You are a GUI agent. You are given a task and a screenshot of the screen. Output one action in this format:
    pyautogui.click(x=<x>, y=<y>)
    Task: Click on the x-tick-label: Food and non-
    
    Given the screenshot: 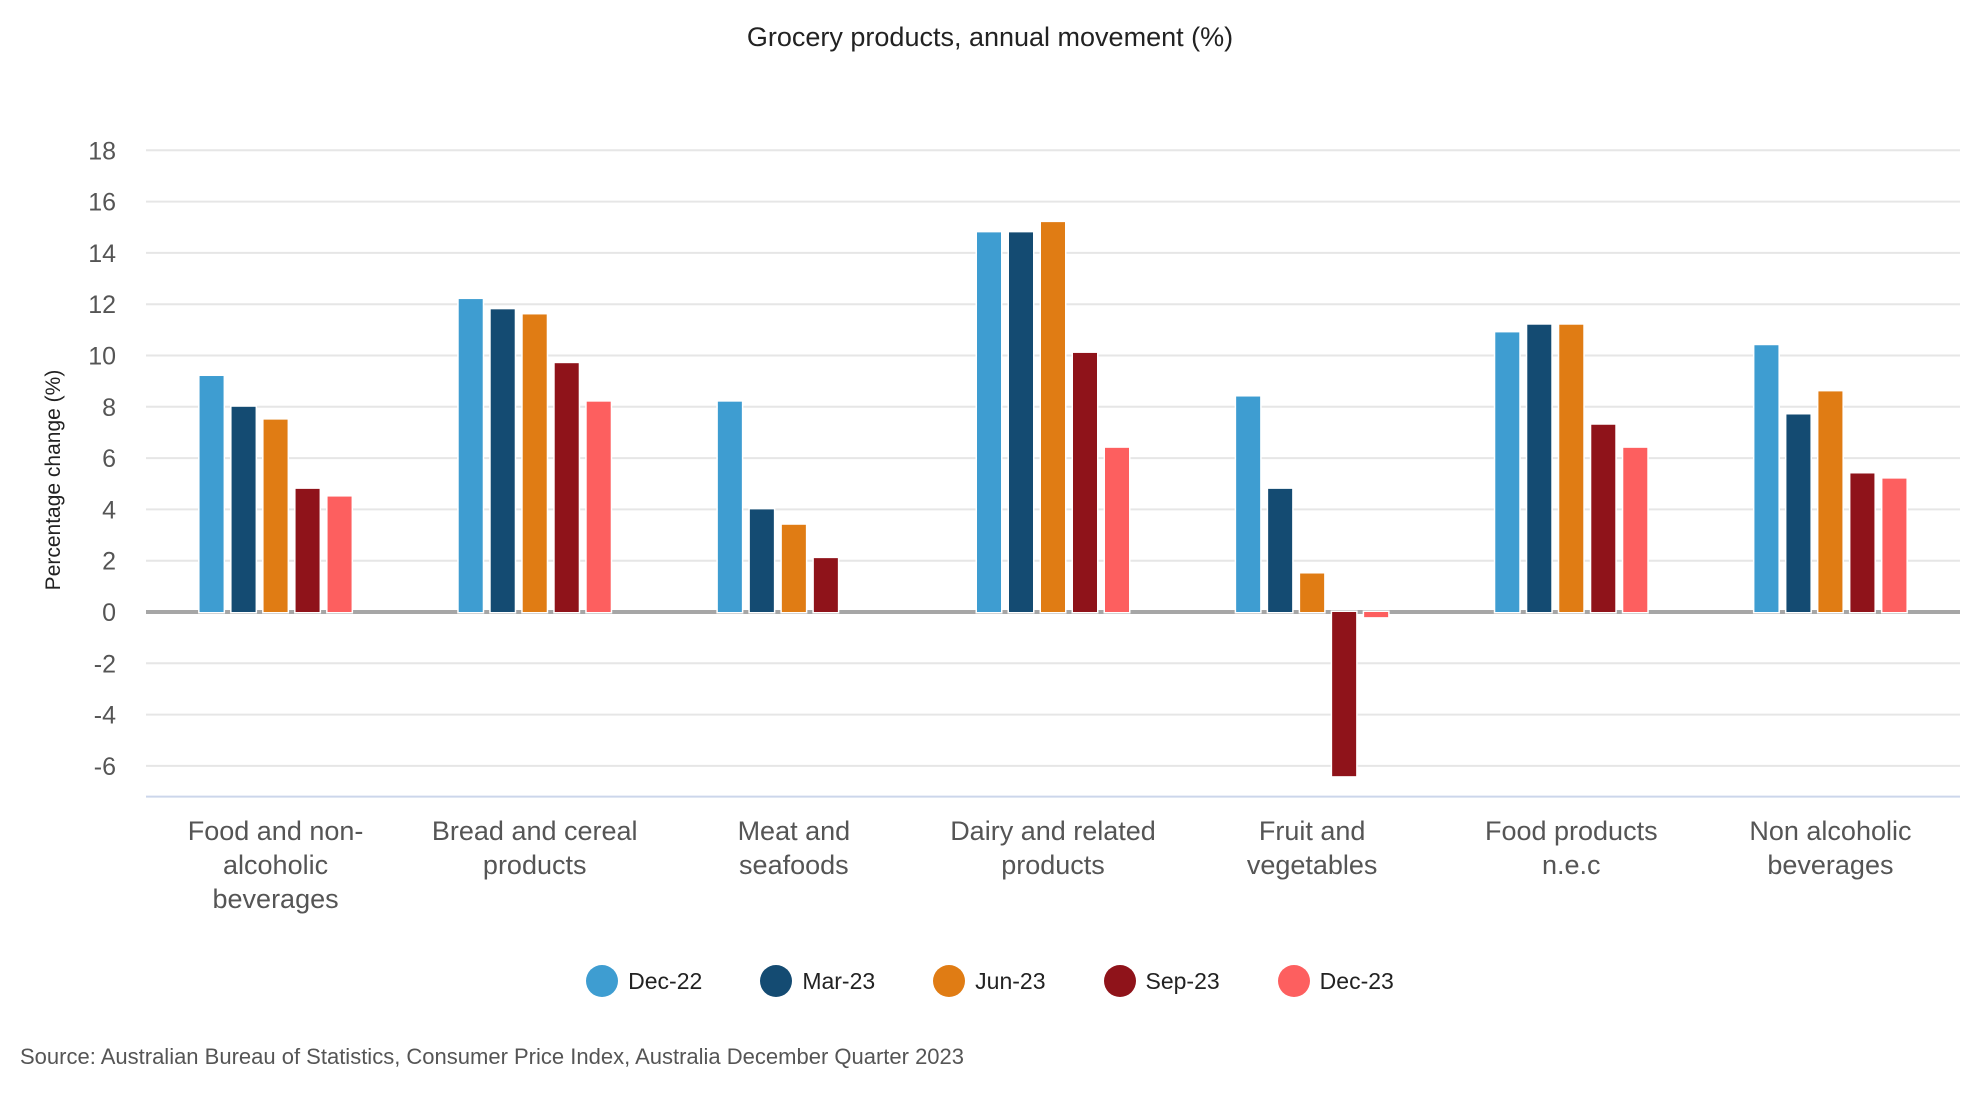 What is the action you would take?
    pyautogui.click(x=276, y=831)
    